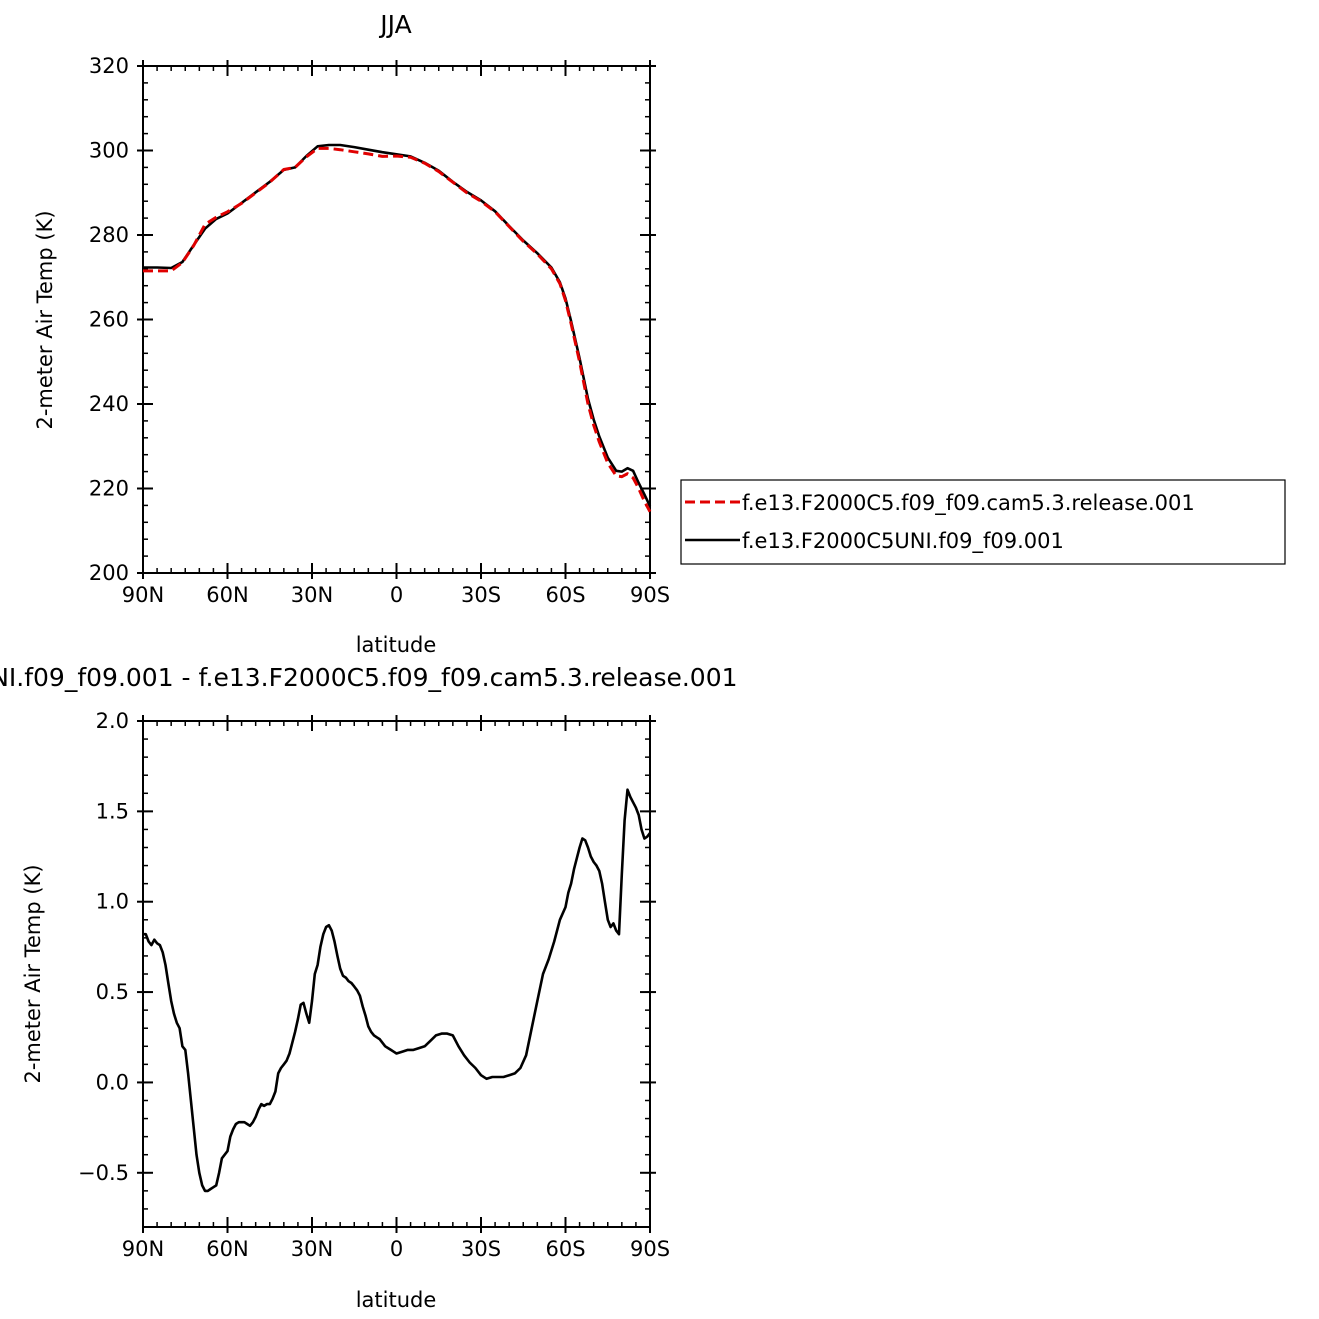  What do you see at coordinates (565, 595) in the screenshot?
I see `top-x-tick-label: 60S` at bounding box center [565, 595].